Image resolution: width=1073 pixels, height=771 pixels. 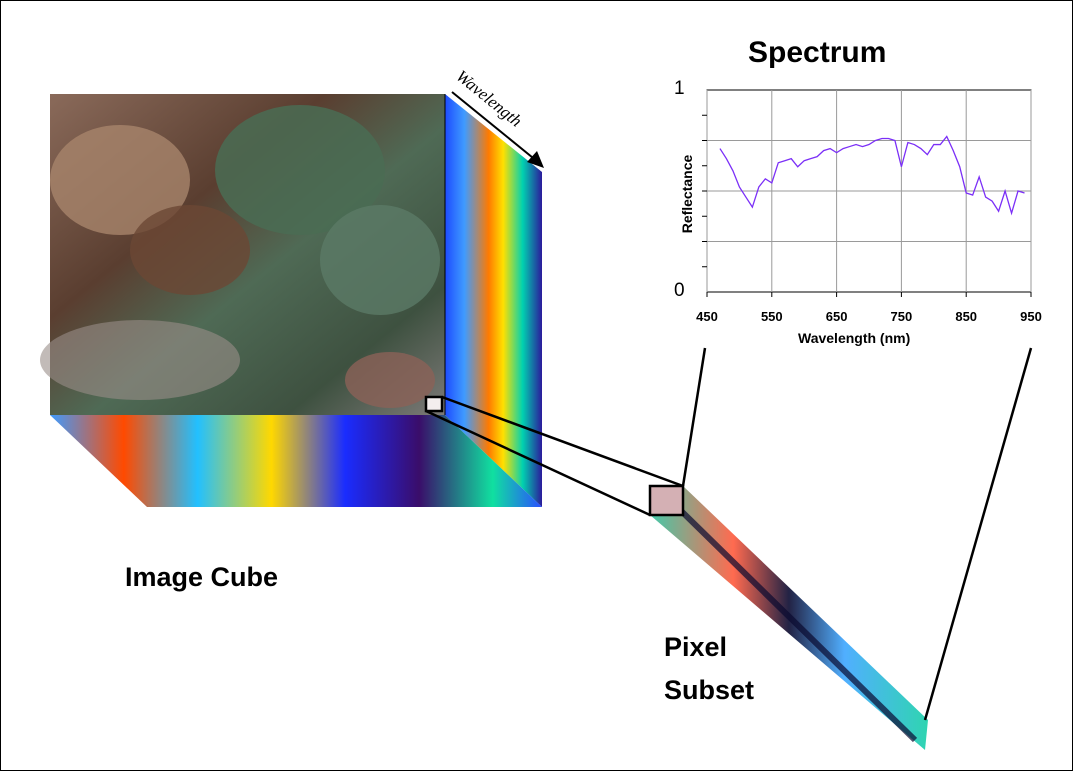 I want to click on y-tick-label: 1, so click(x=679, y=88).